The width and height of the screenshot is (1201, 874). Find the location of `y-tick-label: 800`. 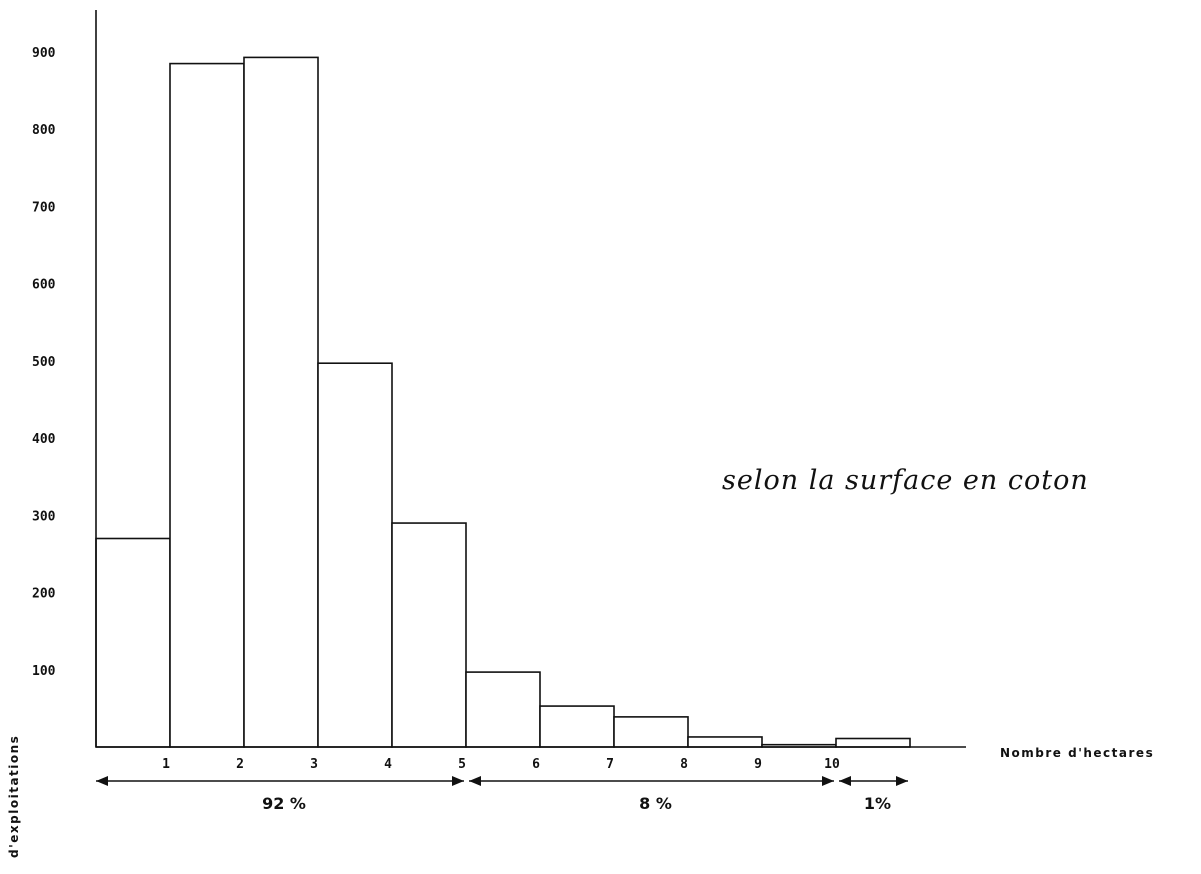

y-tick-label: 800 is located at coordinates (44, 130).